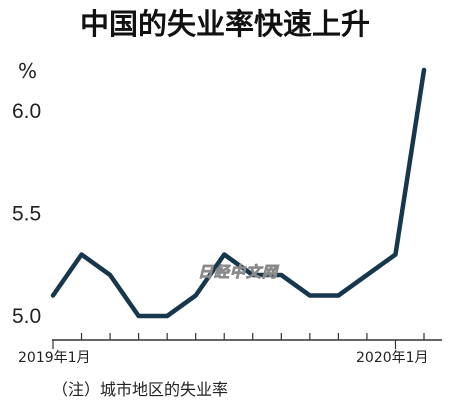  I want to click on y-tick-label-5: 5.0, so click(26, 316).